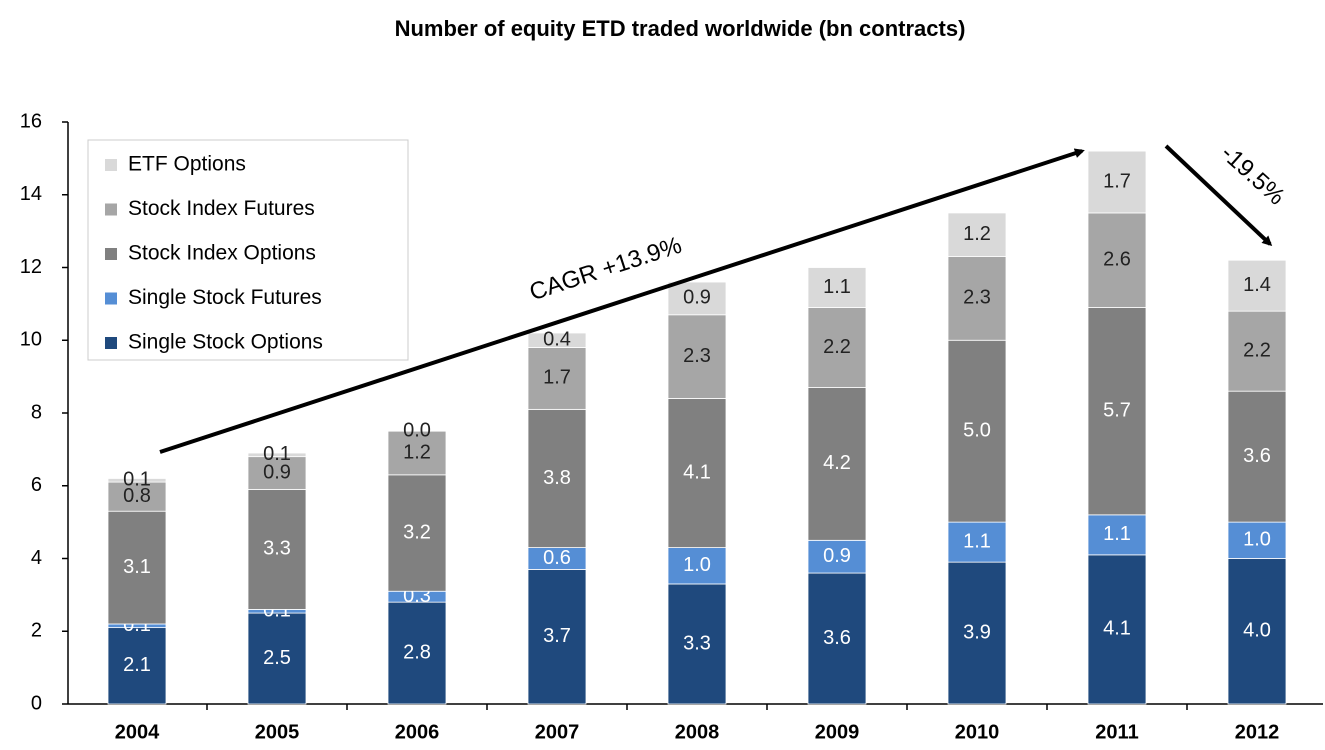 Image resolution: width=1325 pixels, height=750 pixels. Describe the element at coordinates (225, 342) in the screenshot. I see `legend-label: Single Stock Options` at that location.